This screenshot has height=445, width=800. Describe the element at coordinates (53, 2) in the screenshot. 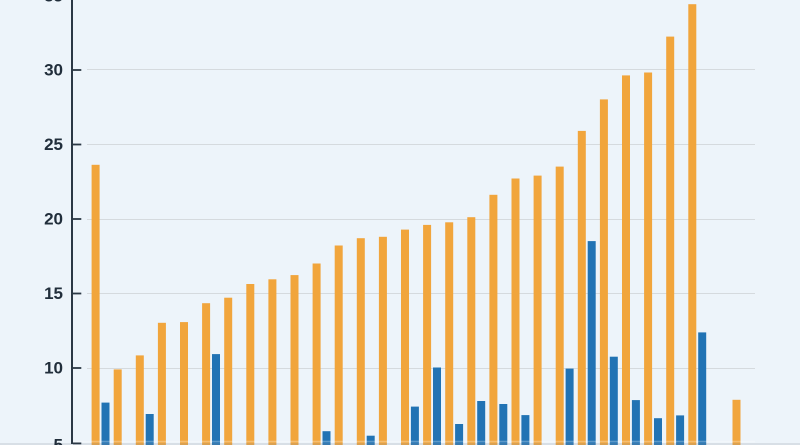

I see `svg-text: 35` at that location.